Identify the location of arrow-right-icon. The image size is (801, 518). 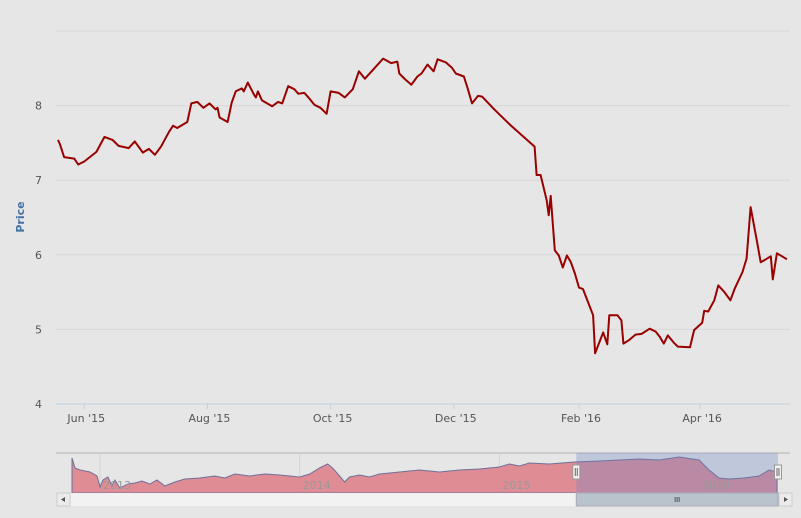
(786, 499).